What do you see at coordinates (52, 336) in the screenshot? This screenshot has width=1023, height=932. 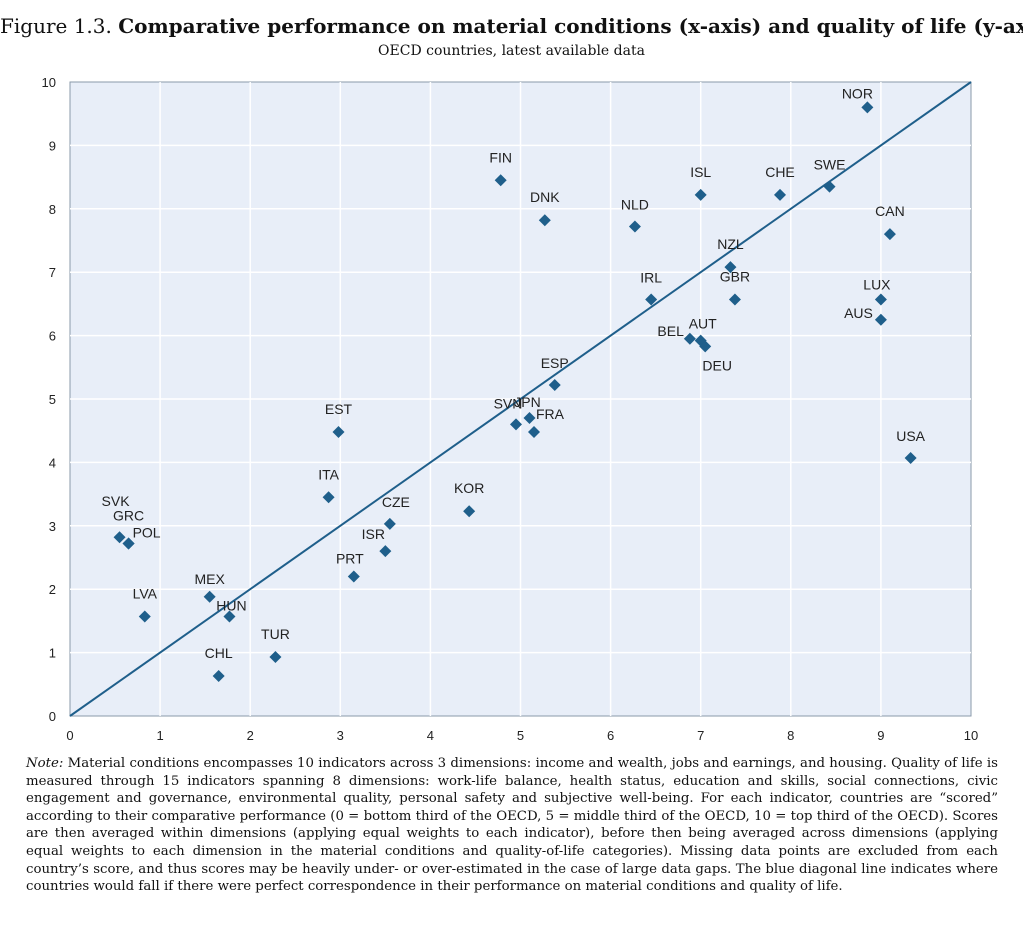 I see `y-tick-label: 6` at bounding box center [52, 336].